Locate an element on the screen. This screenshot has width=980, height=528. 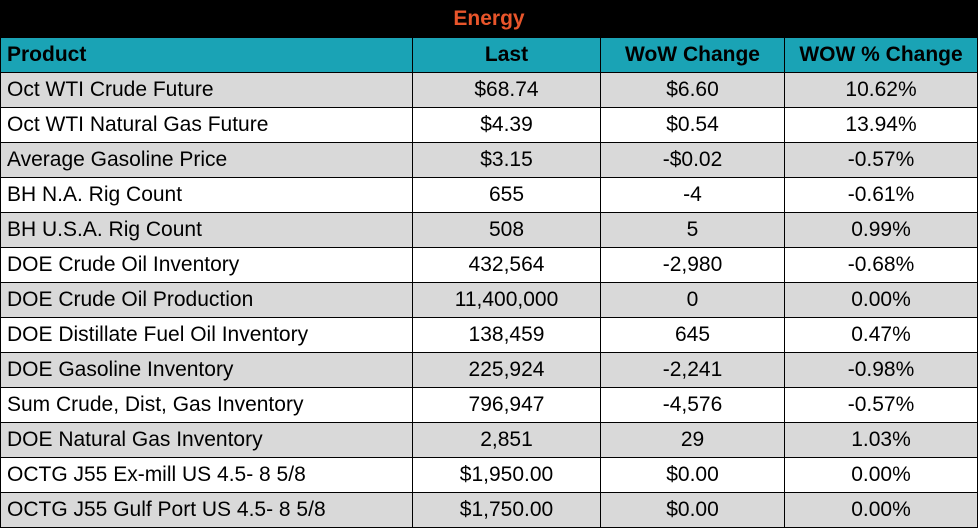
table-title: Energy is located at coordinates (489, 19).